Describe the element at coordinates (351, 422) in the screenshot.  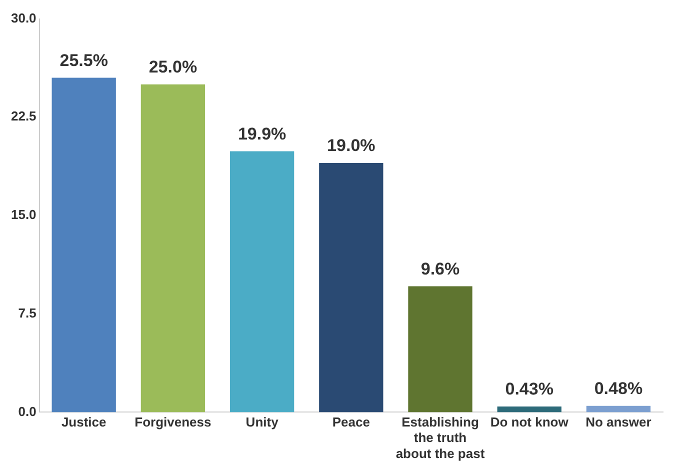
I see `x-tick-label: Peace` at that location.